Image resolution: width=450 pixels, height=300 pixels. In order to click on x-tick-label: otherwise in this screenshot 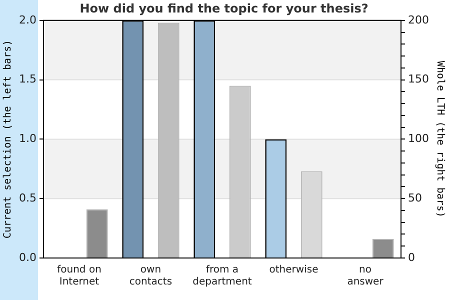, I will do `click(293, 270)`.